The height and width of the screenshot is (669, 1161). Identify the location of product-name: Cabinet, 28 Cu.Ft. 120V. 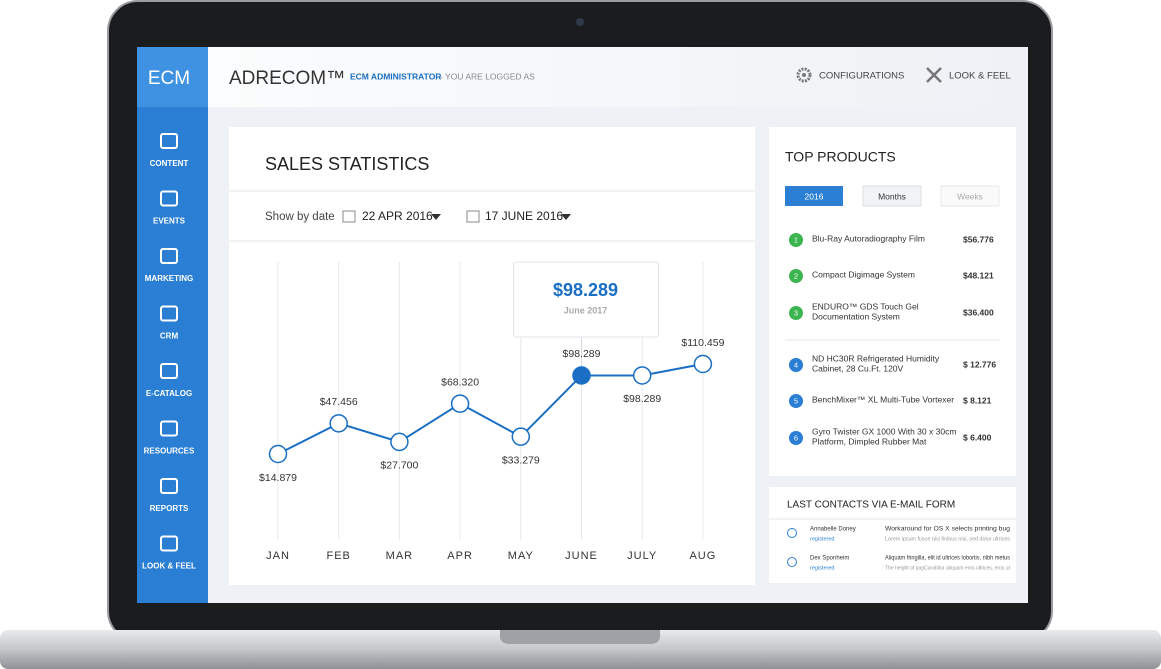
(858, 368).